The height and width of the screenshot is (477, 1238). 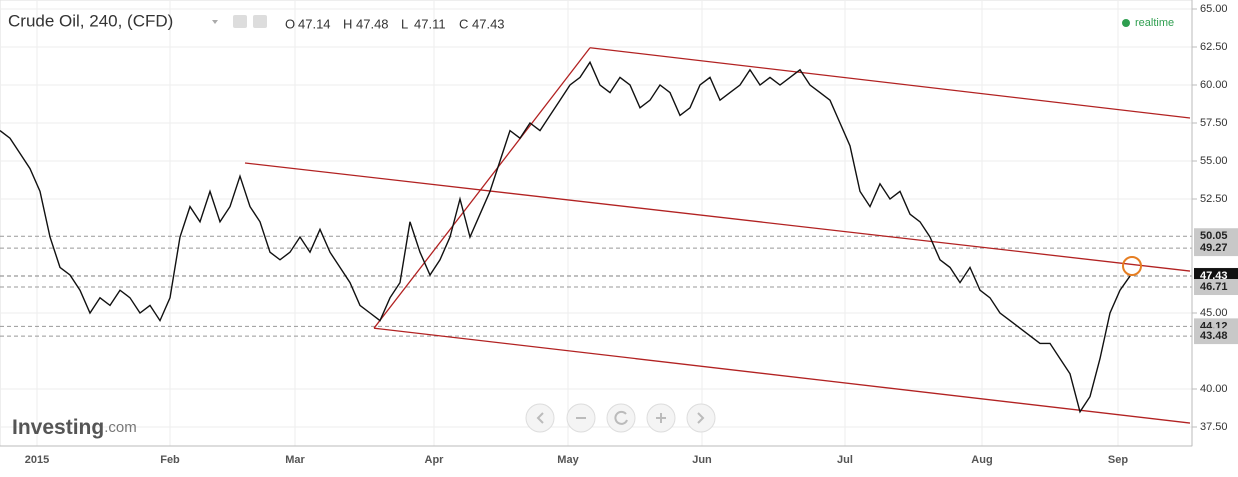 I want to click on x-tick-label: Apr, so click(x=435, y=460).